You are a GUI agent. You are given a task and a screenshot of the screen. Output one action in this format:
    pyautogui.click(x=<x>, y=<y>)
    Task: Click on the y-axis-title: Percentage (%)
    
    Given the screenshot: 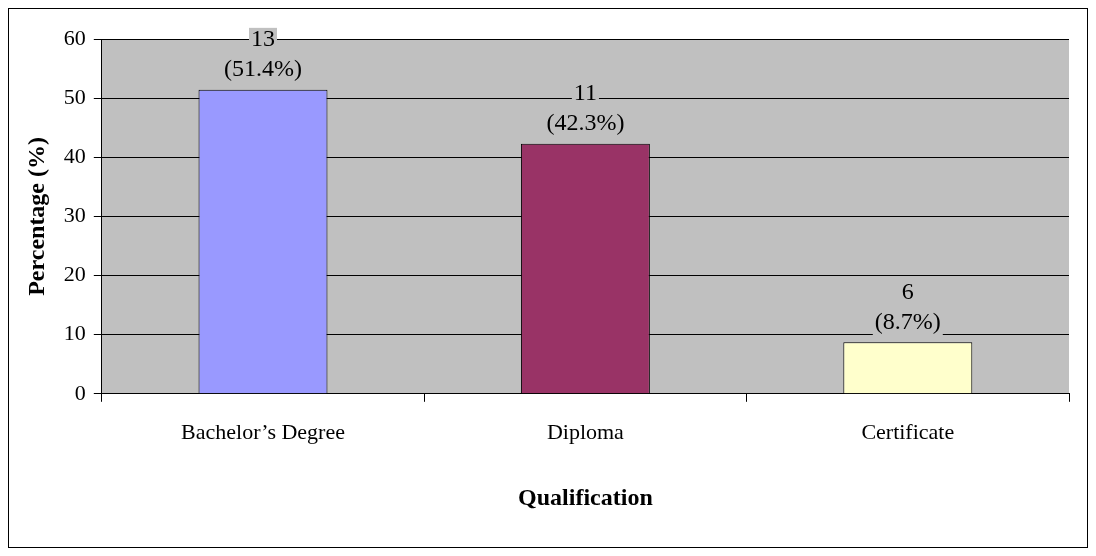 What is the action you would take?
    pyautogui.click(x=35, y=216)
    